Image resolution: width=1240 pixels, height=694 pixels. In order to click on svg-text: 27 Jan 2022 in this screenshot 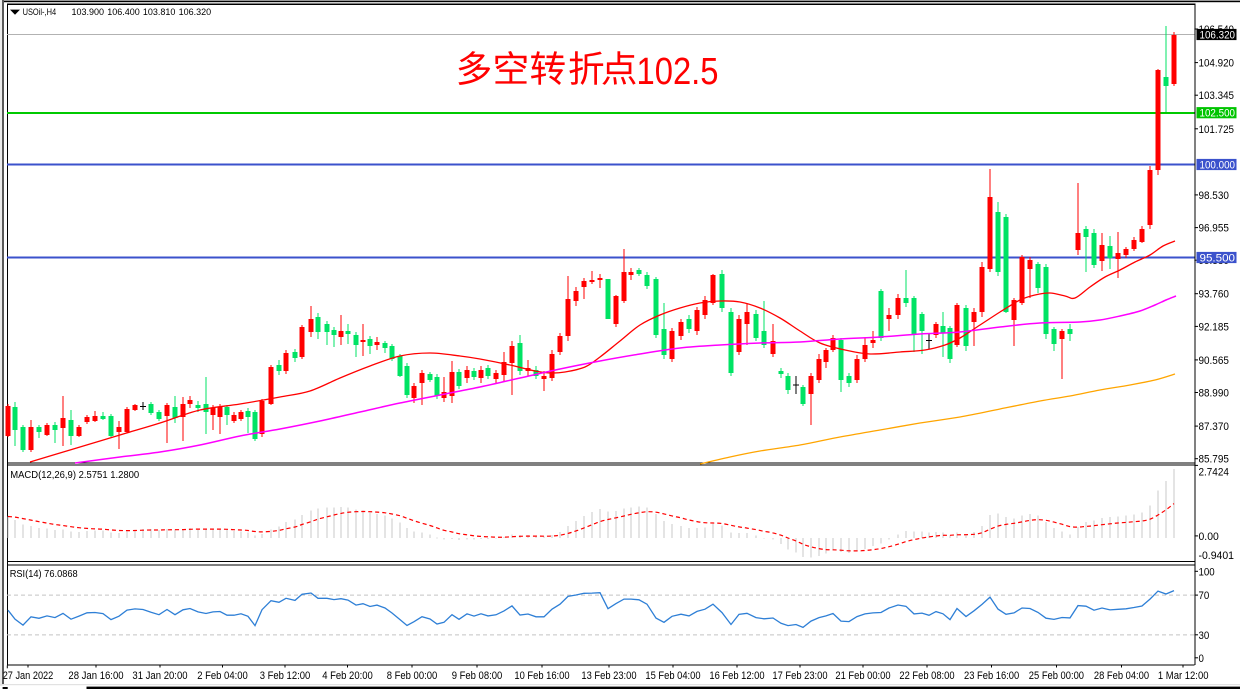, I will do `click(28, 676)`.